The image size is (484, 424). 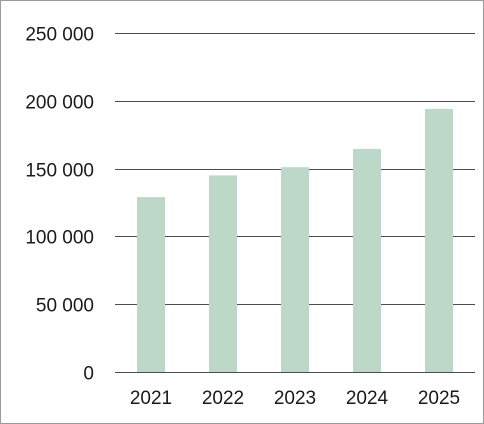 I want to click on x-tick-label: 2025, so click(x=439, y=398).